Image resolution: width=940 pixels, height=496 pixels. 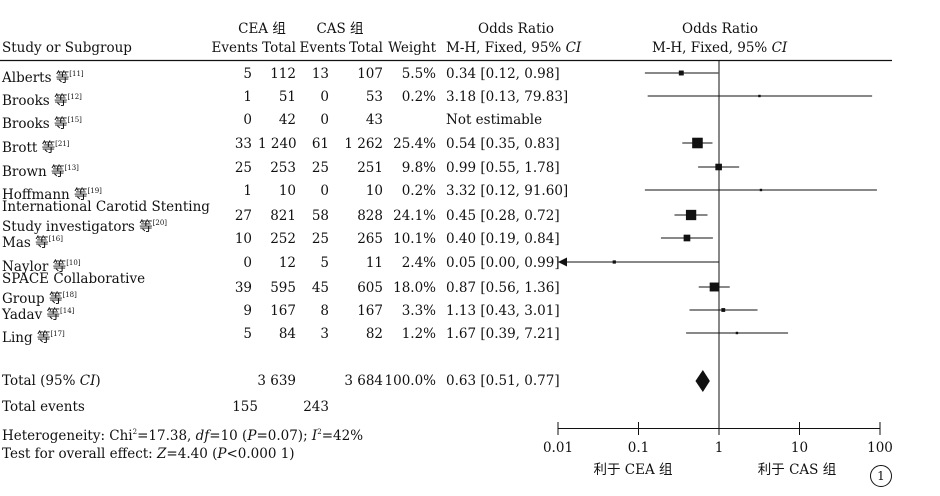 What do you see at coordinates (702, 381) in the screenshot?
I see `pooled-diamond` at bounding box center [702, 381].